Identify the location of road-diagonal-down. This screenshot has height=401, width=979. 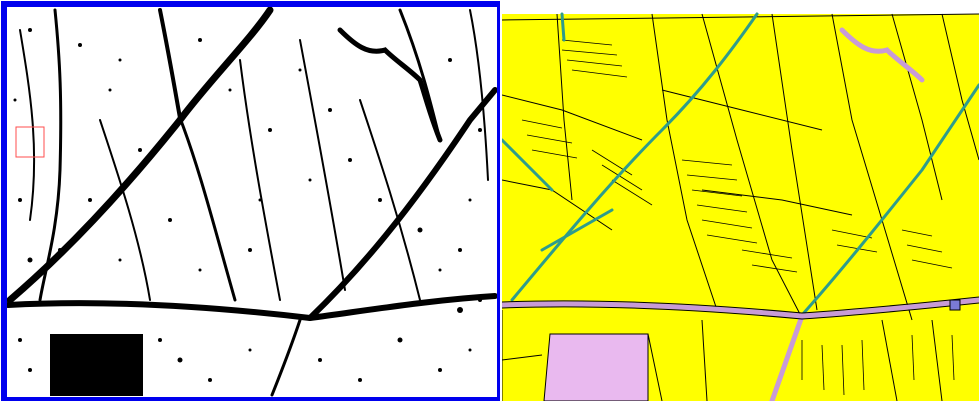
(787, 357).